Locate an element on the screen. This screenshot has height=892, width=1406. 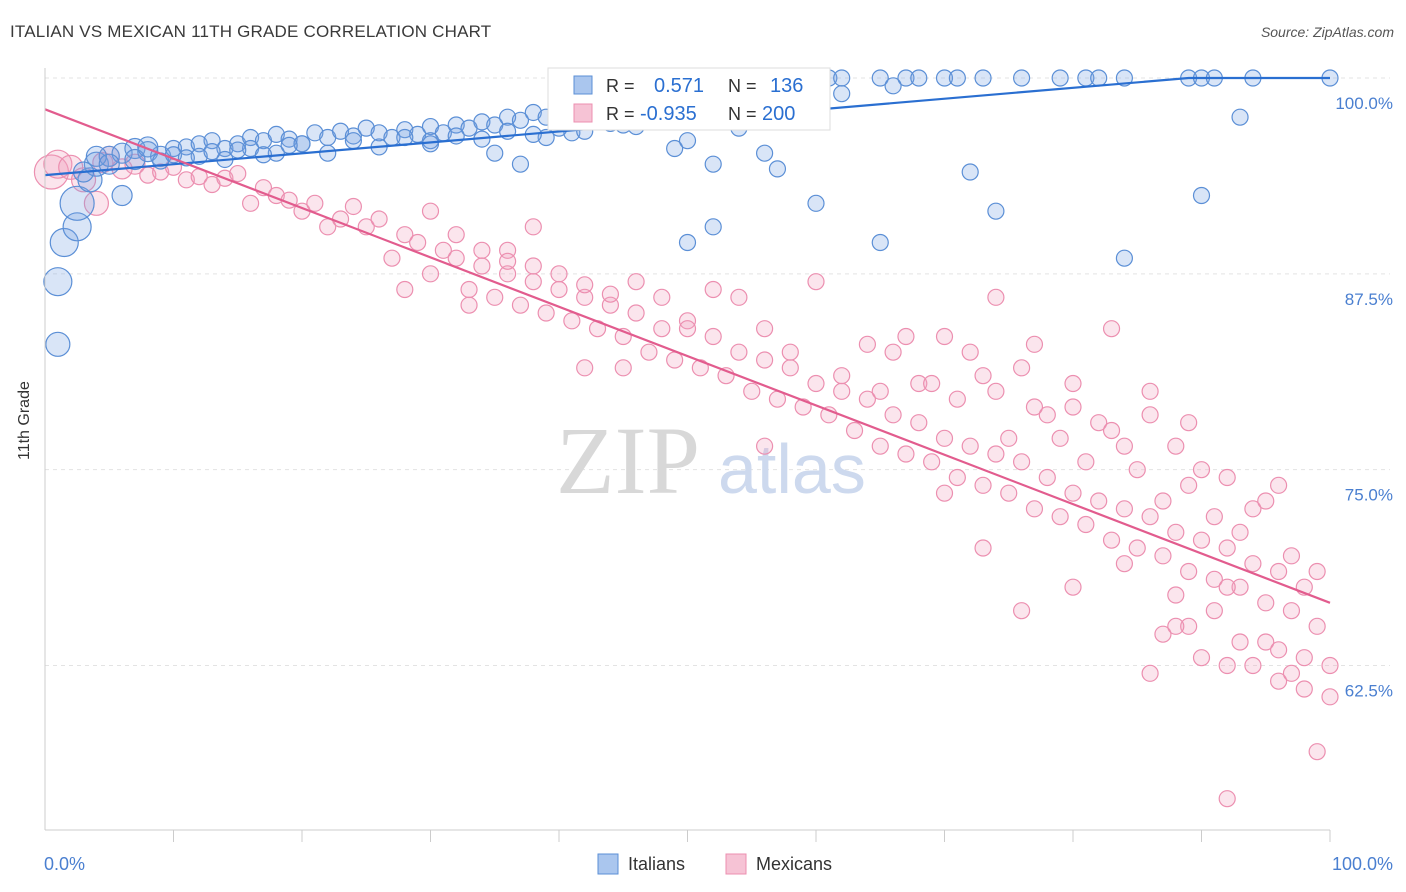
source-note: Source: ZipAtlas.com is located at coordinates (1327, 32).